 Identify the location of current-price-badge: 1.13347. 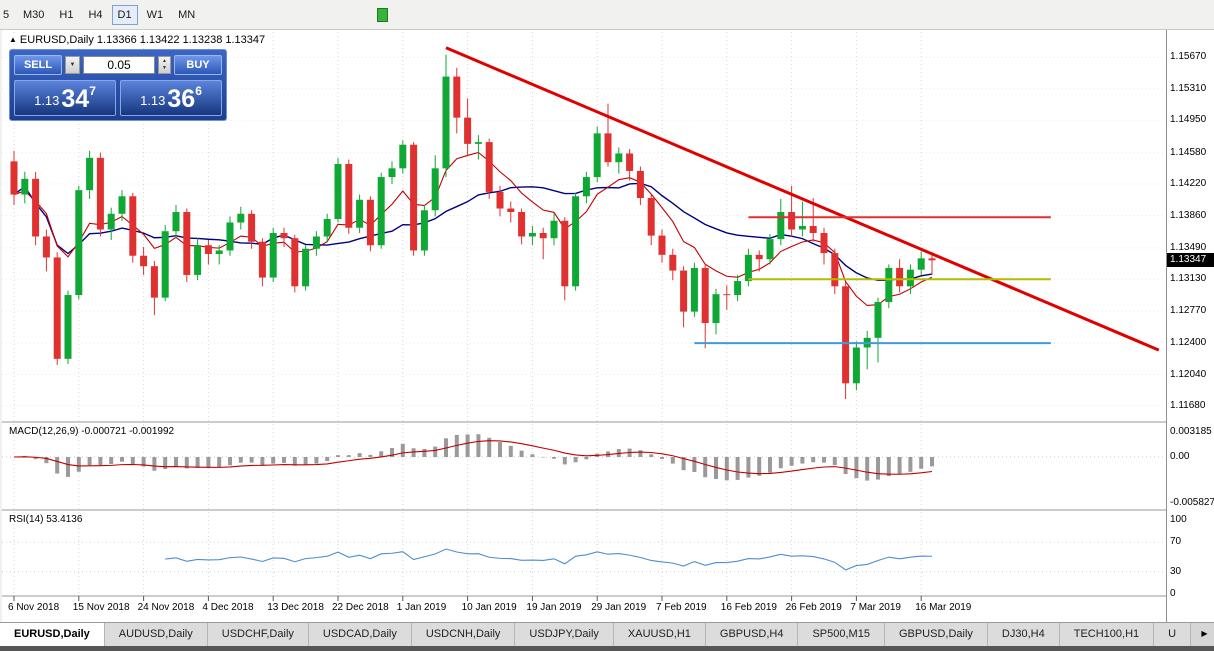
(1190, 260).